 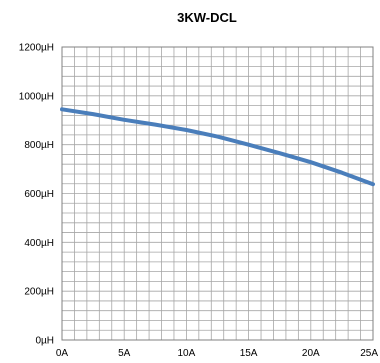 I want to click on x-tick-label: 25A, so click(x=369, y=353).